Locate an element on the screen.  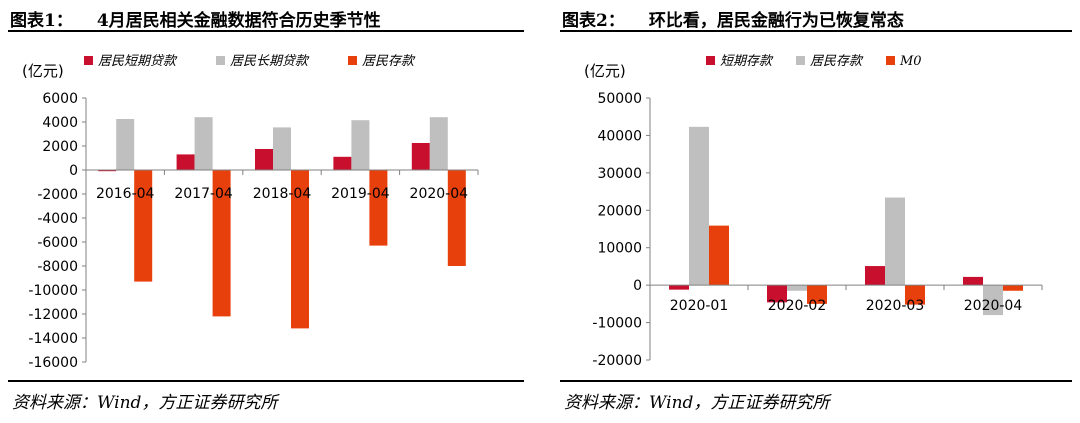
legend-label-0: 短期存款 is located at coordinates (747, 61).